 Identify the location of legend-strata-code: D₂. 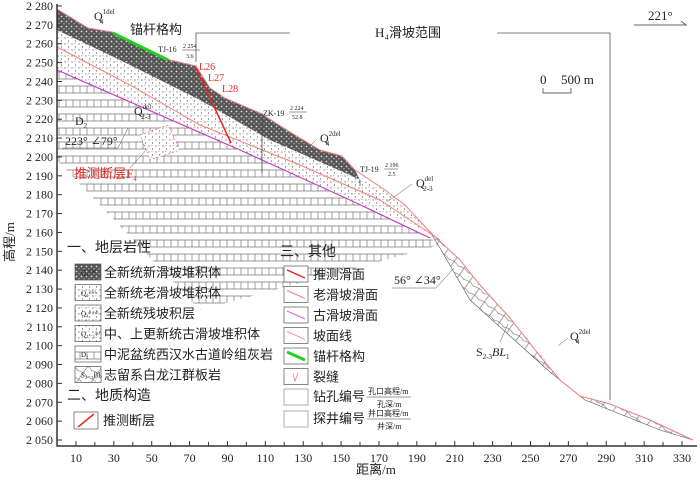
(85, 355).